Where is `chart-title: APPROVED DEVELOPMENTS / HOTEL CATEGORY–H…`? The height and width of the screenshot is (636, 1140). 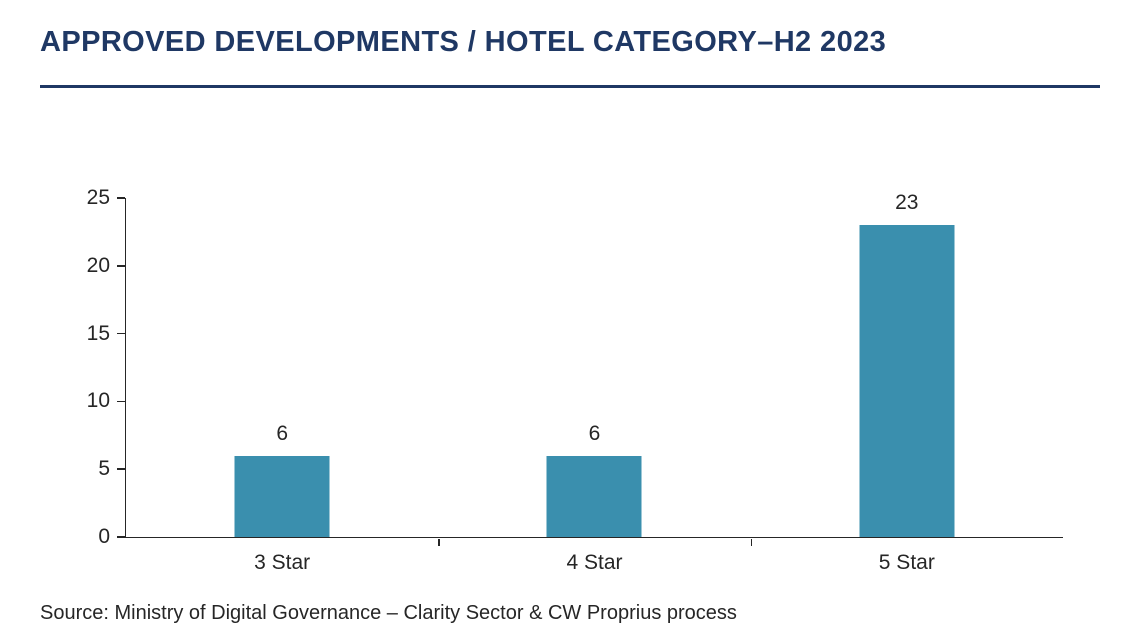 chart-title: APPROVED DEVELOPMENTS / HOTEL CATEGORY–H… is located at coordinates (463, 42).